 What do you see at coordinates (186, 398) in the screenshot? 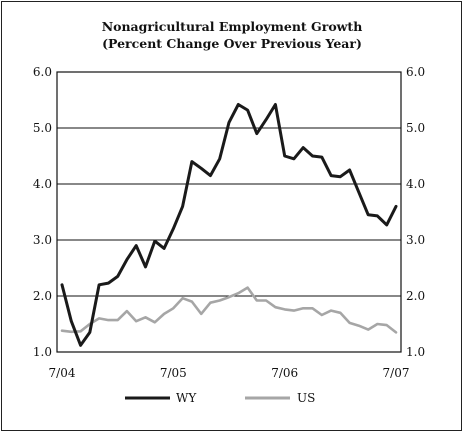
I see `legend-label-wy: WY` at bounding box center [186, 398].